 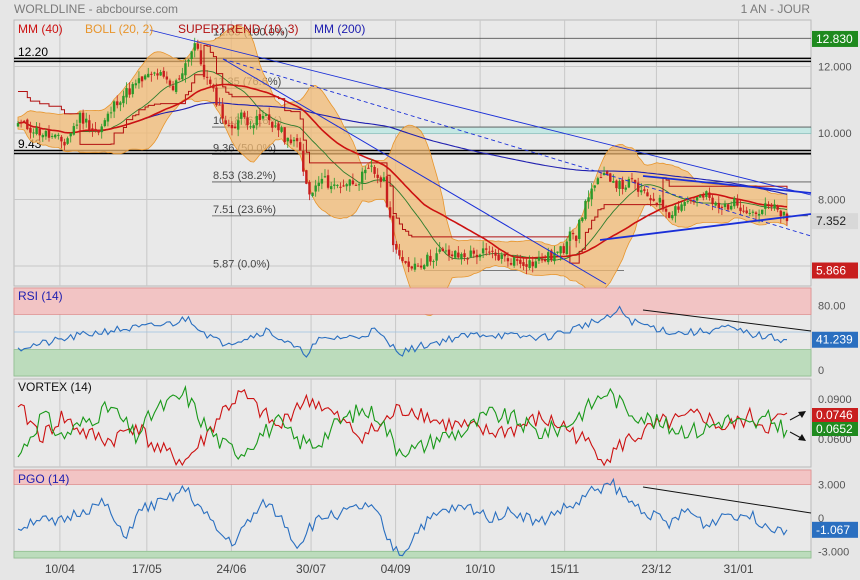 I want to click on price-legend-label: MM (40), so click(x=40, y=29).